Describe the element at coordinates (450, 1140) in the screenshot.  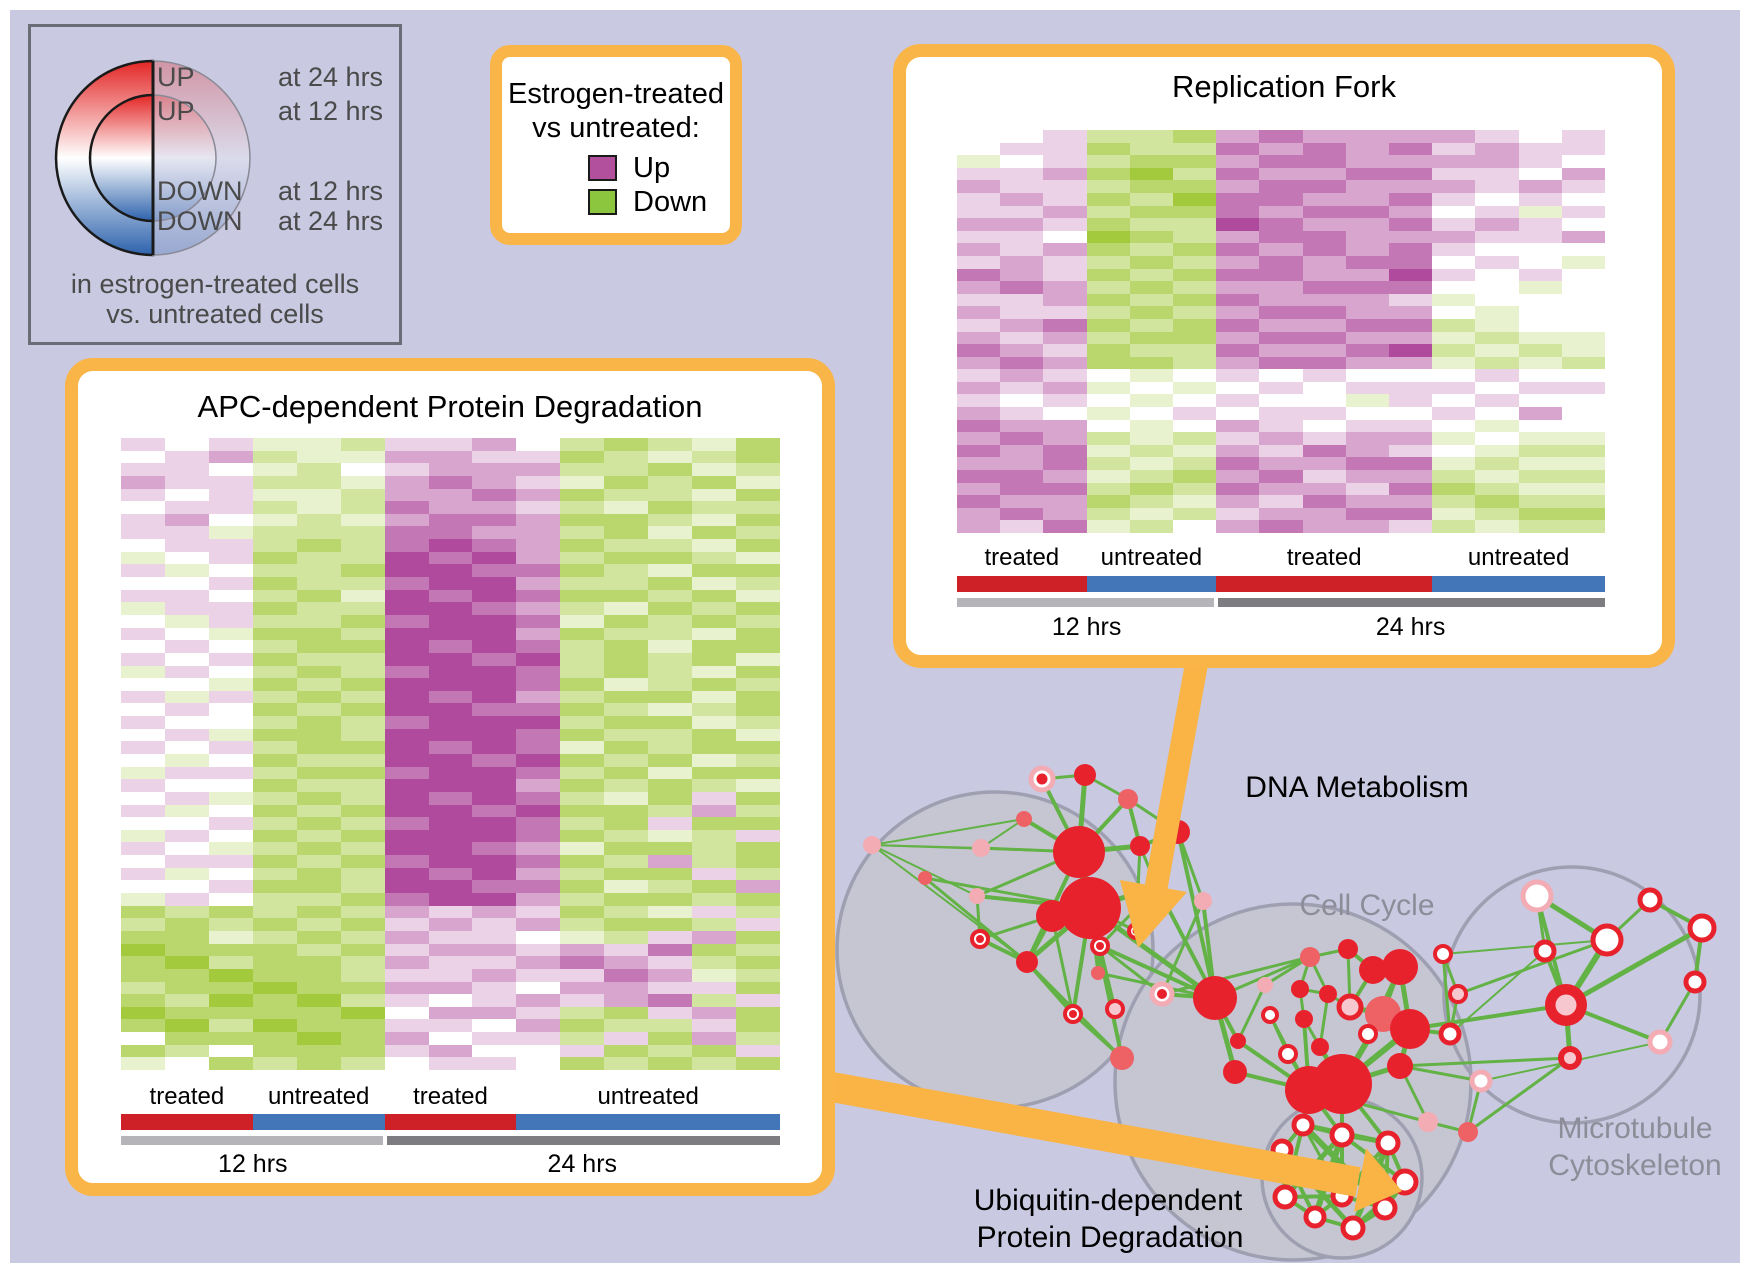
I see `apc-time-bars` at that location.